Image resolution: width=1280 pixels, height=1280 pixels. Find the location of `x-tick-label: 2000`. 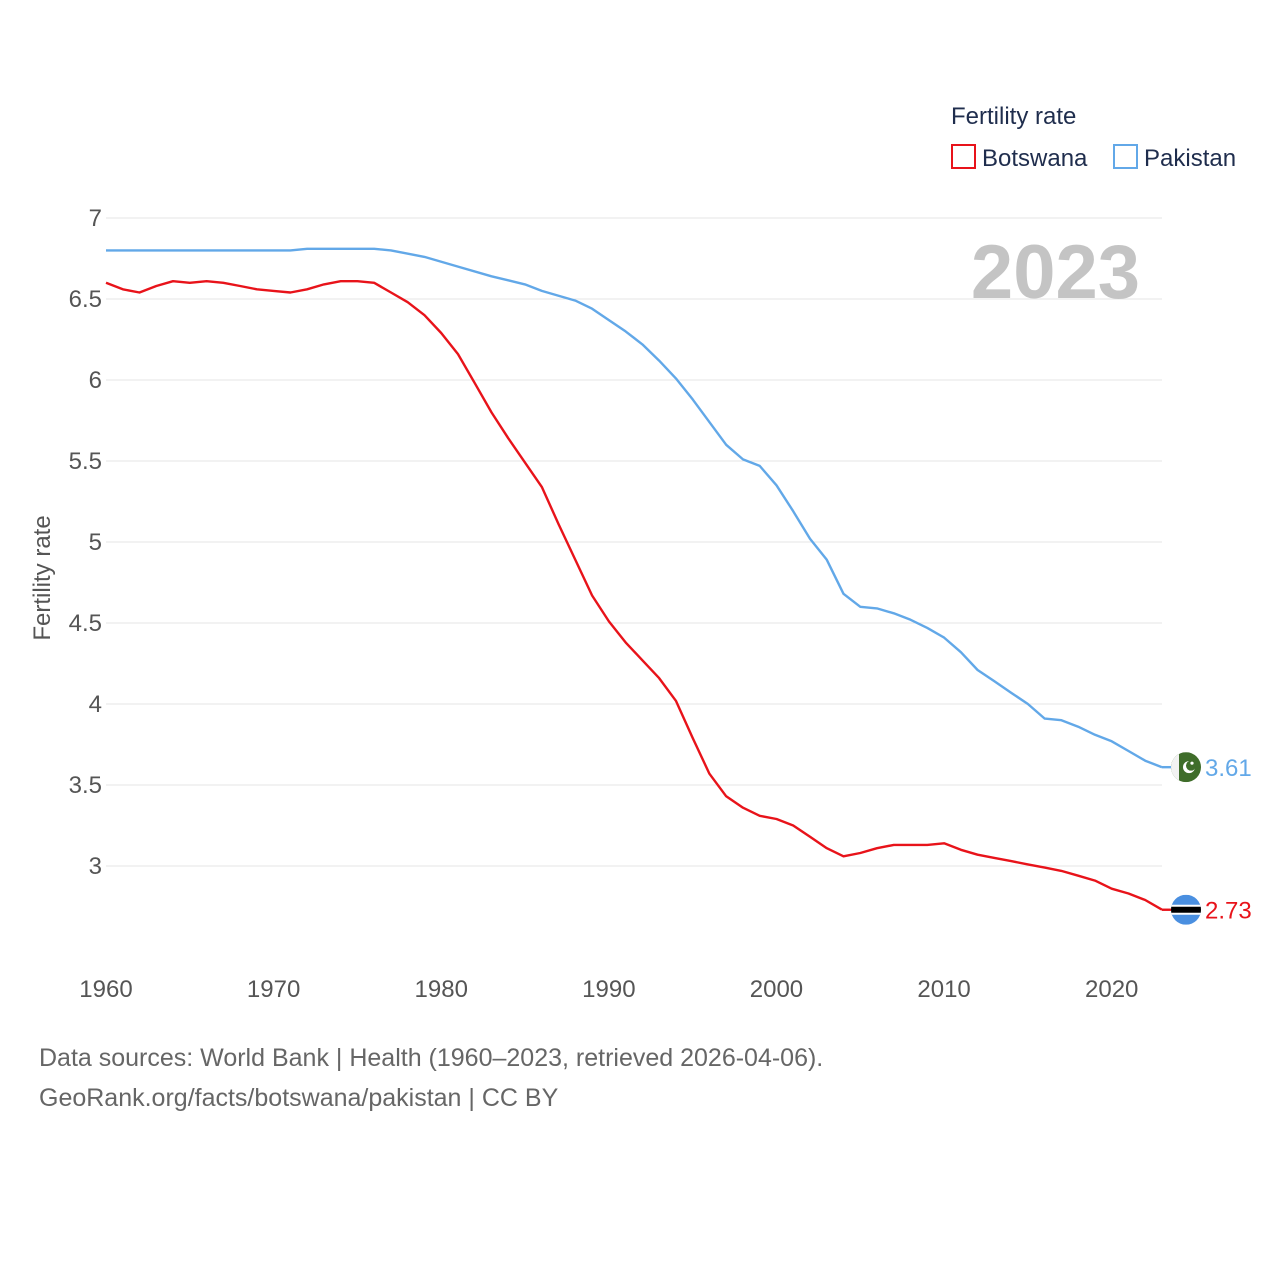

x-tick-label: 2000 is located at coordinates (776, 989).